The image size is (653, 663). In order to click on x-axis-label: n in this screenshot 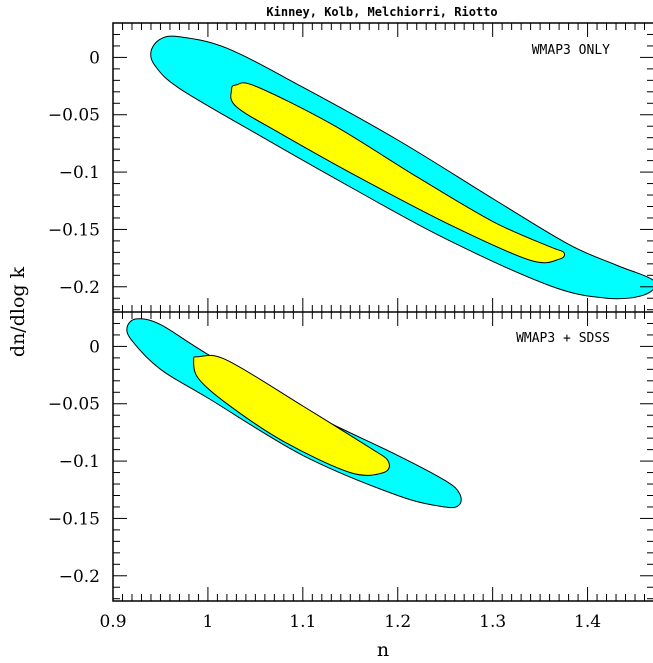, I will do `click(383, 650)`.